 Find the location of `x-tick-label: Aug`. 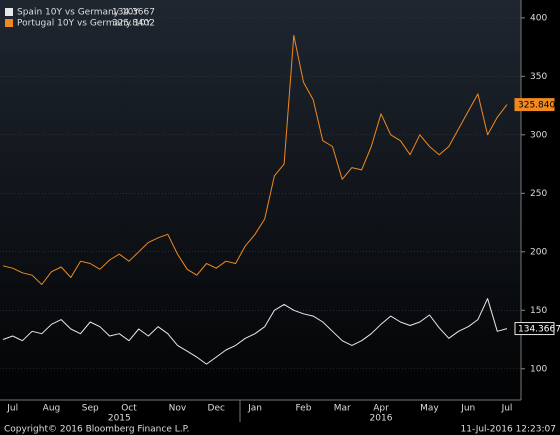

x-tick-label: Aug is located at coordinates (52, 409).